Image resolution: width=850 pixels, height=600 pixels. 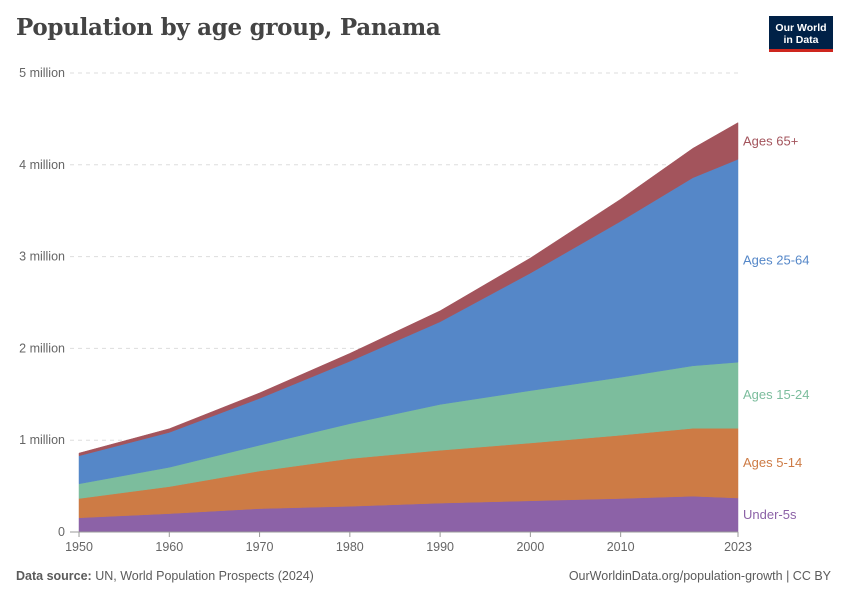 I want to click on x-tick-label: 1970, so click(x=260, y=547).